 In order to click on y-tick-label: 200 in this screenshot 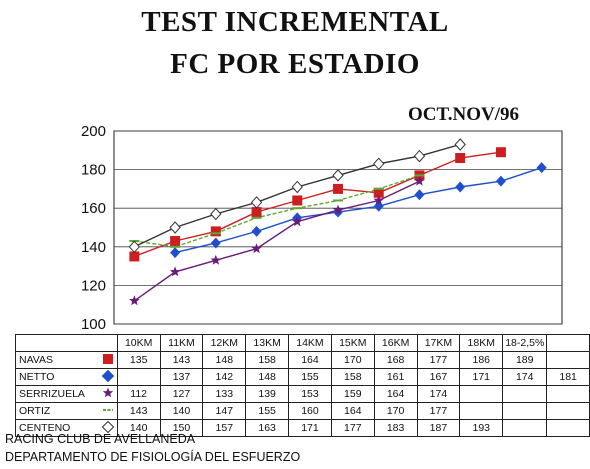, I will do `click(93, 131)`.